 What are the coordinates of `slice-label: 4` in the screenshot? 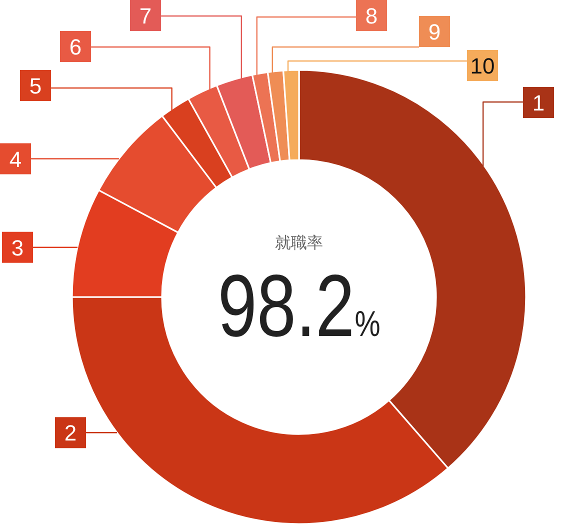 It's located at (15, 159).